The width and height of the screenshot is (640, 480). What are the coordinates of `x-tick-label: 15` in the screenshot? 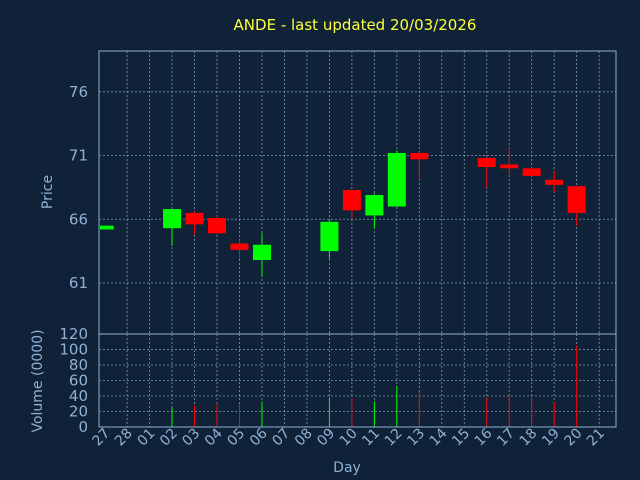 It's located at (461, 438).